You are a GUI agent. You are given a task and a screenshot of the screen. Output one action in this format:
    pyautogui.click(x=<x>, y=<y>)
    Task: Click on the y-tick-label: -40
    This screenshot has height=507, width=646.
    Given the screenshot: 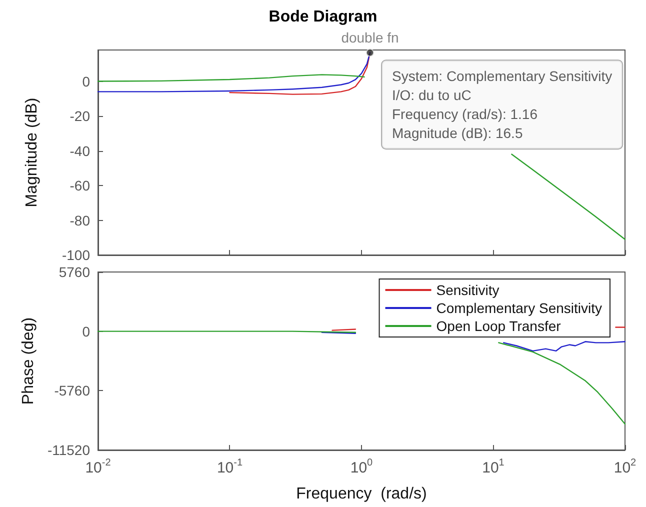 What is the action you would take?
    pyautogui.click(x=80, y=150)
    